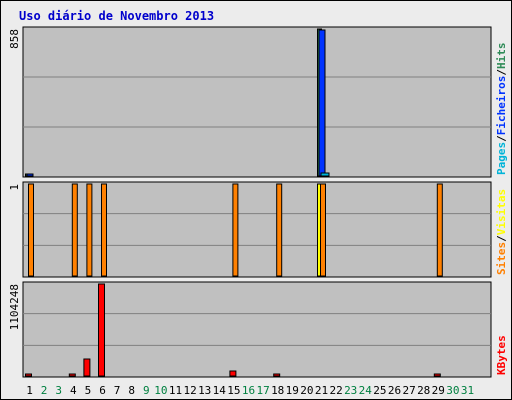 The image size is (512, 400). Describe the element at coordinates (501, 106) in the screenshot. I see `legend-ficheiros-text: Ficheiros` at that location.